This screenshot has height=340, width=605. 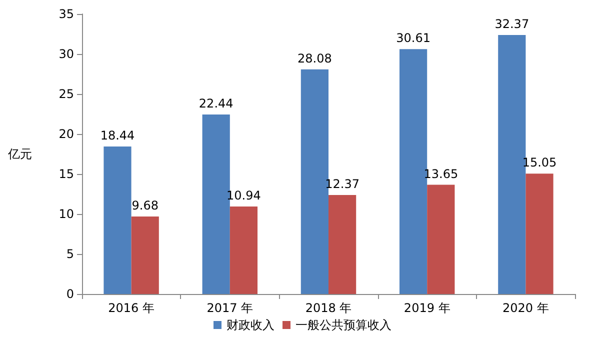 What do you see at coordinates (70, 254) in the screenshot?
I see `y-tick-label: 5` at bounding box center [70, 254].